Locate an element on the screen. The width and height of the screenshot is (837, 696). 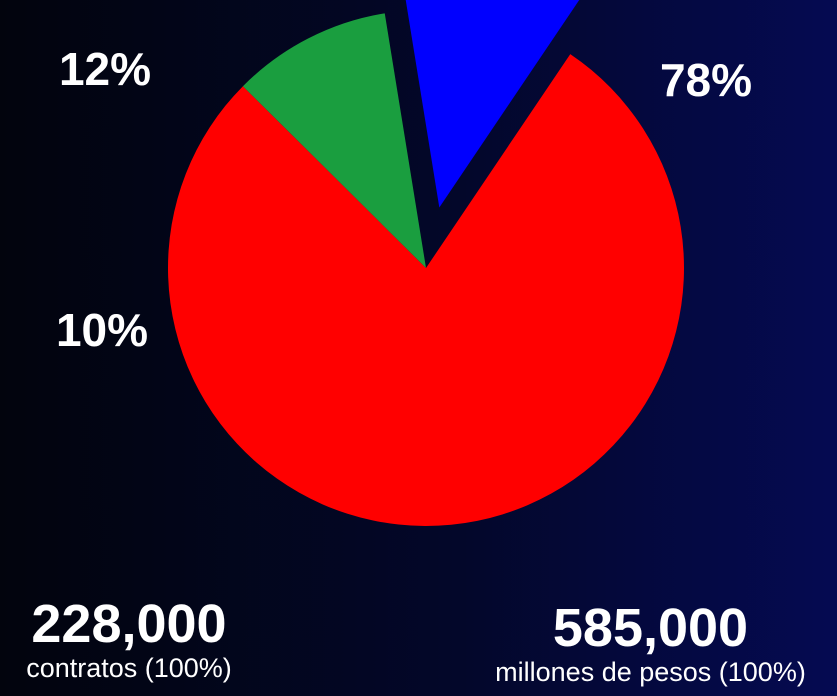
contracts-caption: contratos (100%) is located at coordinates (129, 668).